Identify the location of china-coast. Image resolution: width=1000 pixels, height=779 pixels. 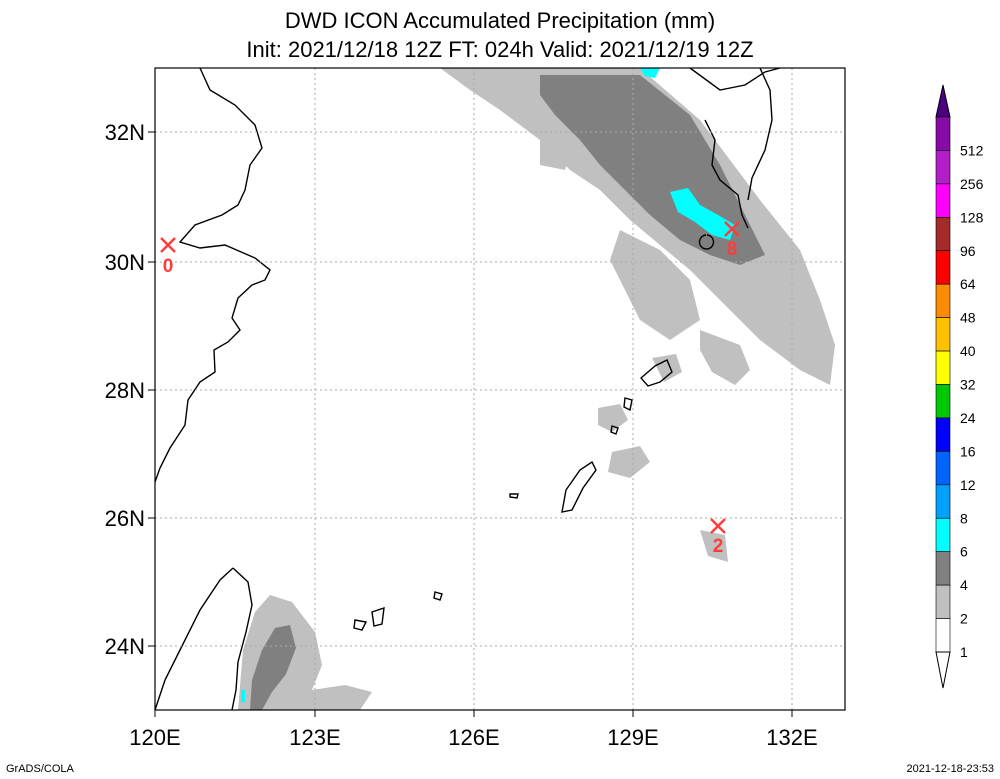
(212, 275).